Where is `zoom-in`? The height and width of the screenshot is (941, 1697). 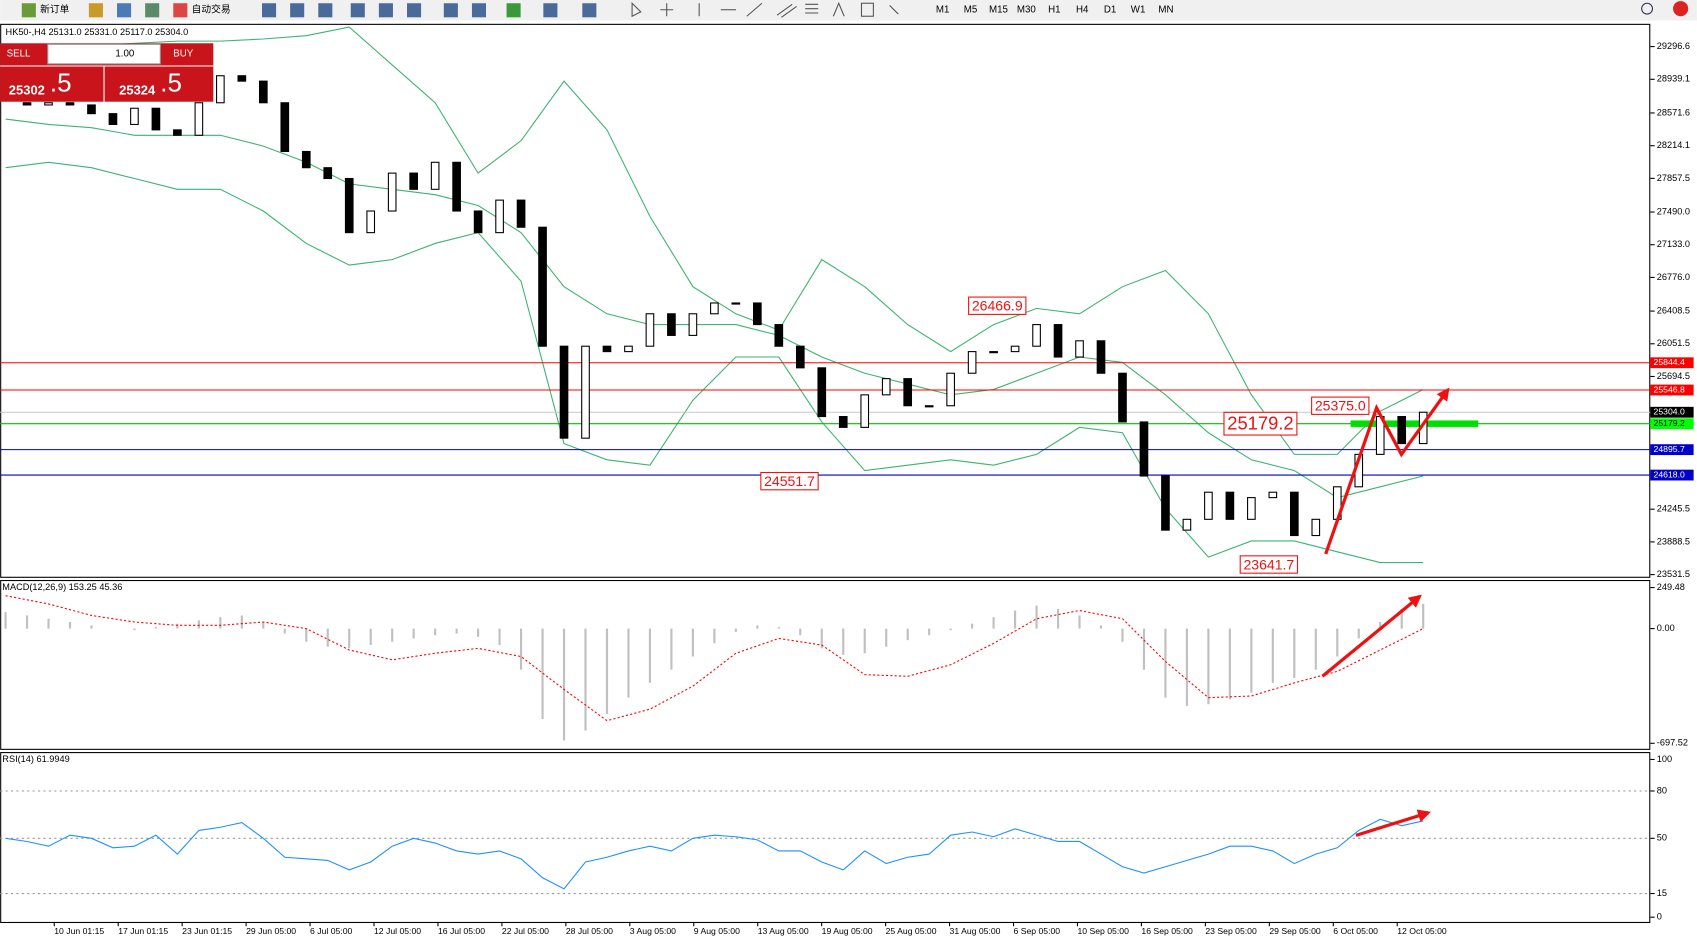
zoom-in is located at coordinates (357, 10).